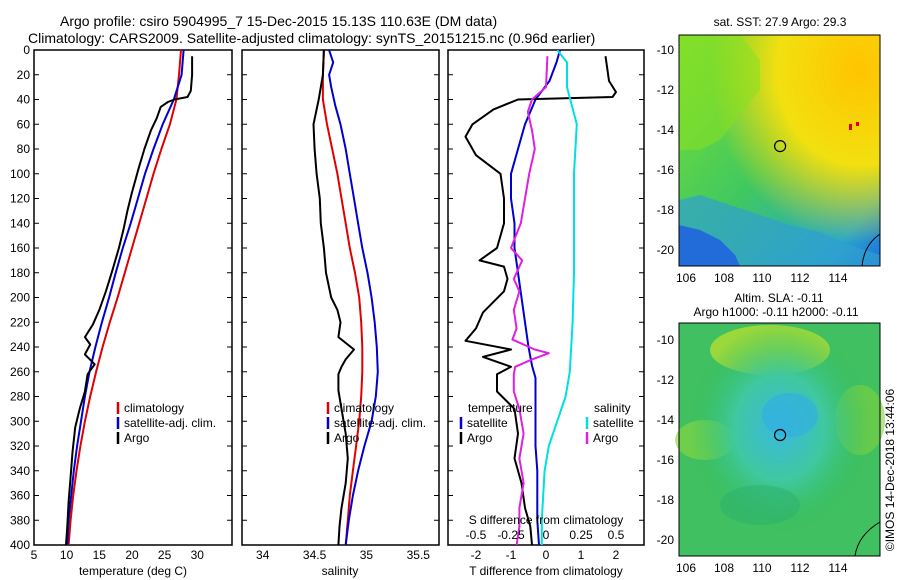 This screenshot has height=580, width=900. What do you see at coordinates (24, 100) in the screenshot?
I see `depth-tick-label: 40` at bounding box center [24, 100].